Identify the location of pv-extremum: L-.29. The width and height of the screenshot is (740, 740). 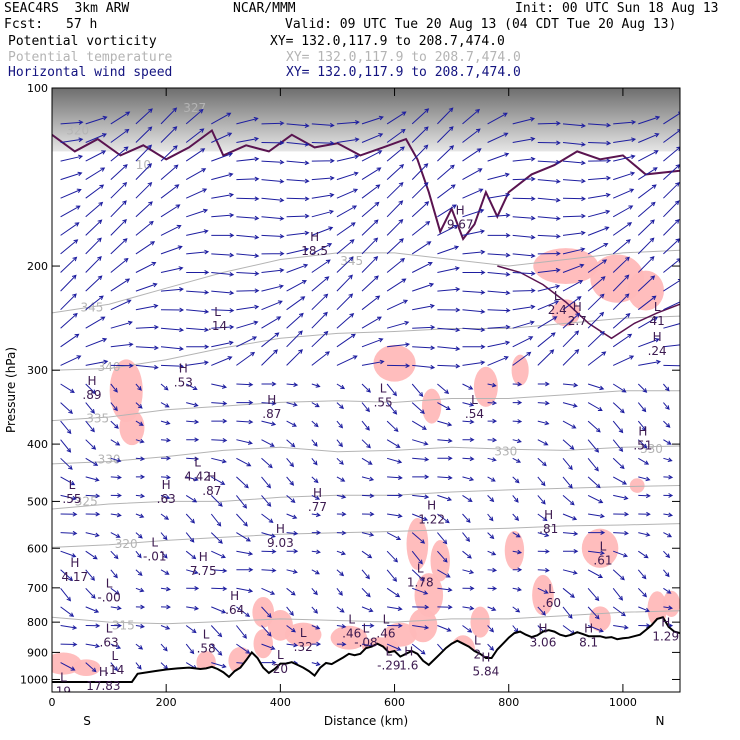
(388, 658).